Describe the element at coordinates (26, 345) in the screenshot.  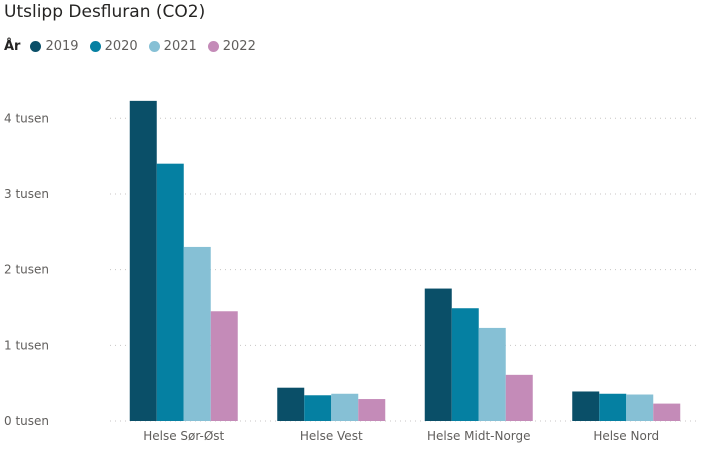
I see `y-tick-label: 1 tusen` at that location.